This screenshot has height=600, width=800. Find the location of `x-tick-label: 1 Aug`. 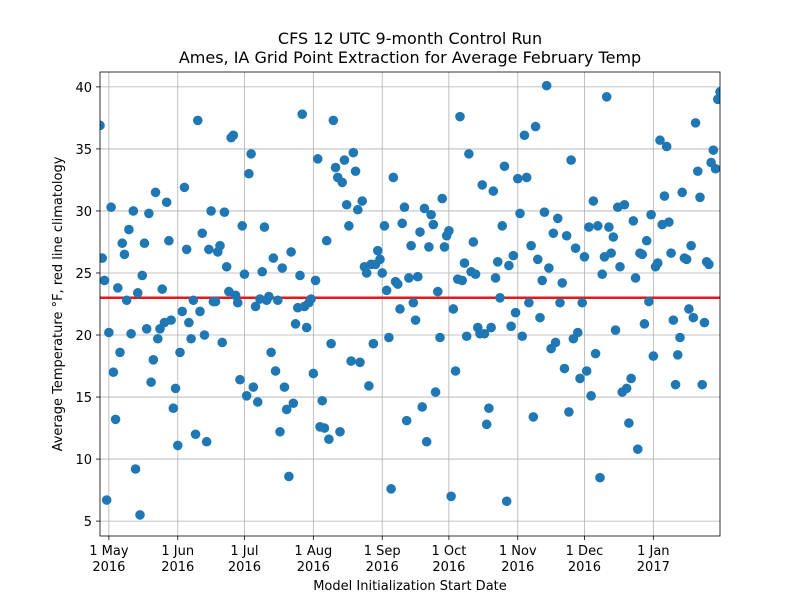

x-tick-label: 1 Aug is located at coordinates (313, 551).